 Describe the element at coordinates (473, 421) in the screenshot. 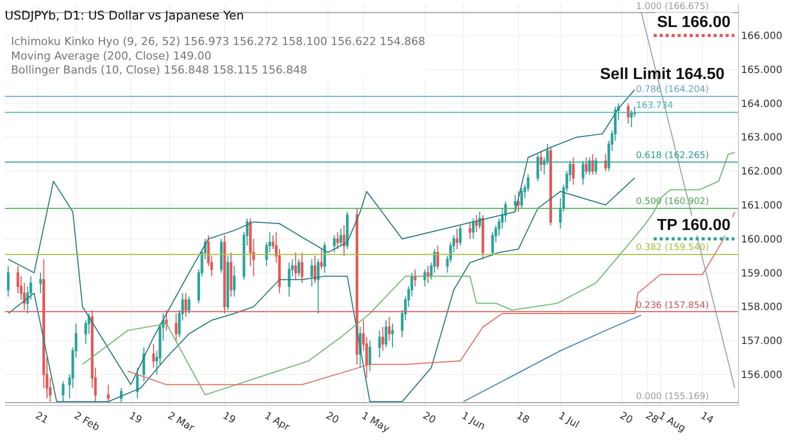

I see `x-tick-label: 1 Jun` at that location.